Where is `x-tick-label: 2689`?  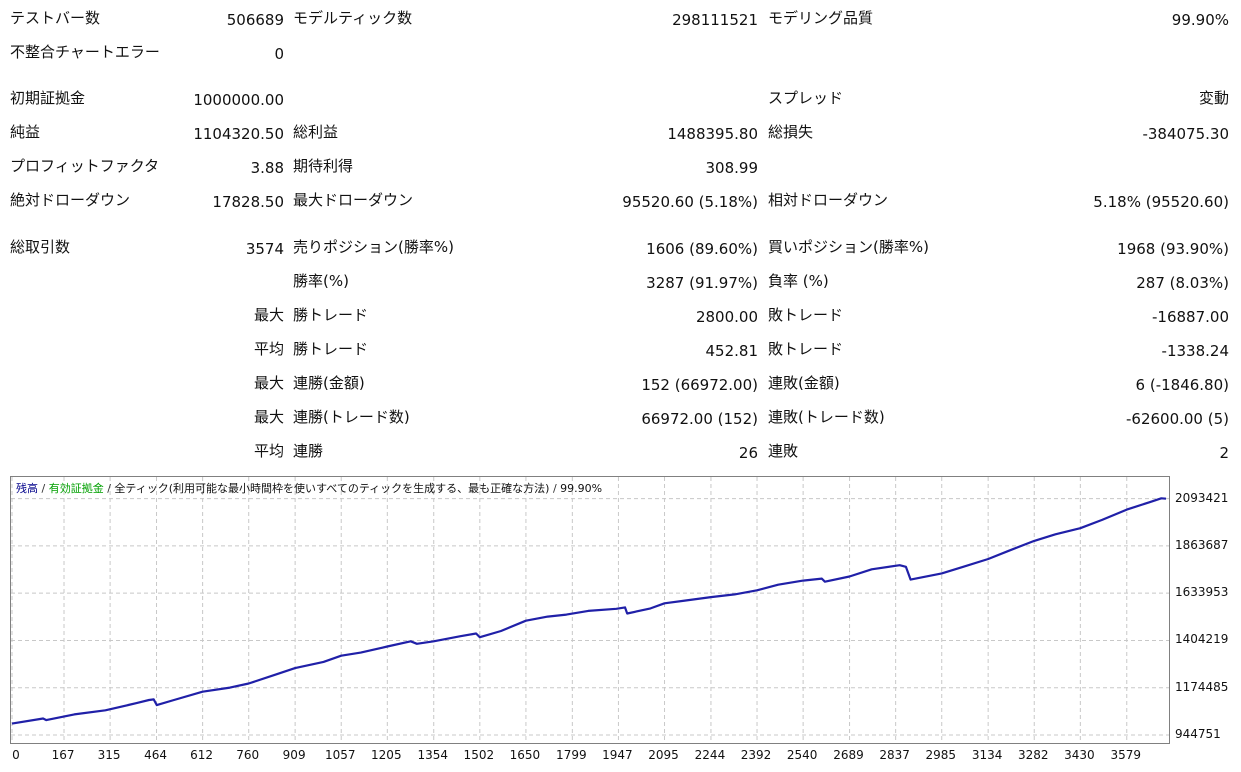 x-tick-label: 2689 is located at coordinates (848, 755).